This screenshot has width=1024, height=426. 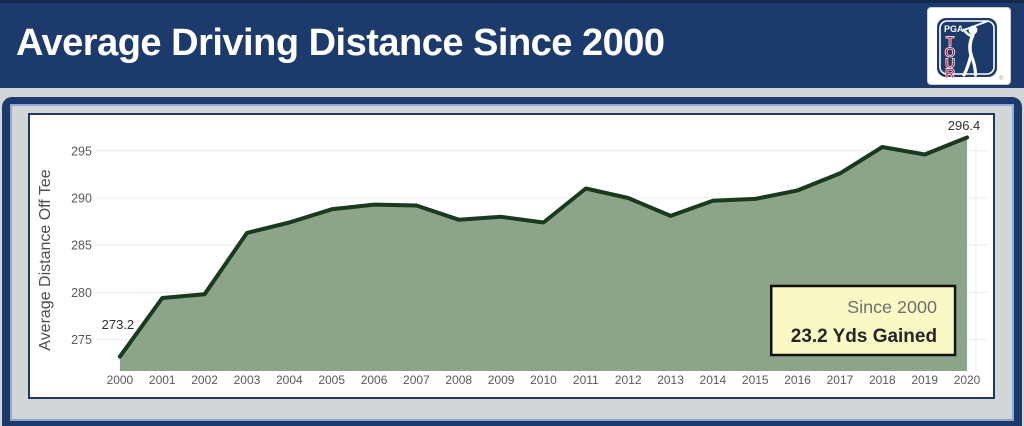 I want to click on x-tick-2000: 2000, so click(x=120, y=380).